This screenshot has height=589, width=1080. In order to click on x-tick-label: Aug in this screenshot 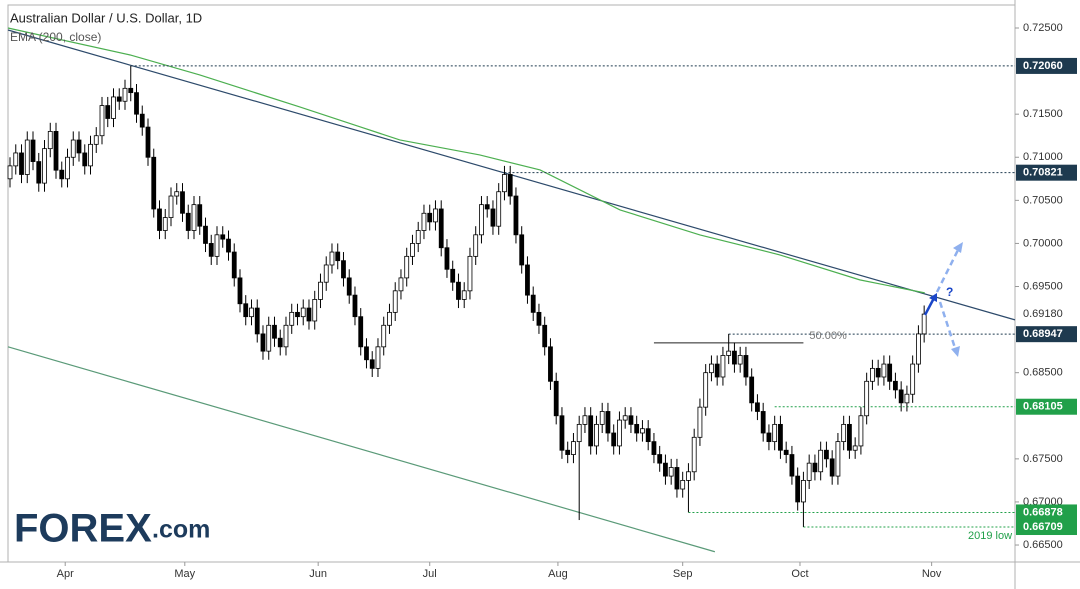, I will do `click(558, 574)`.